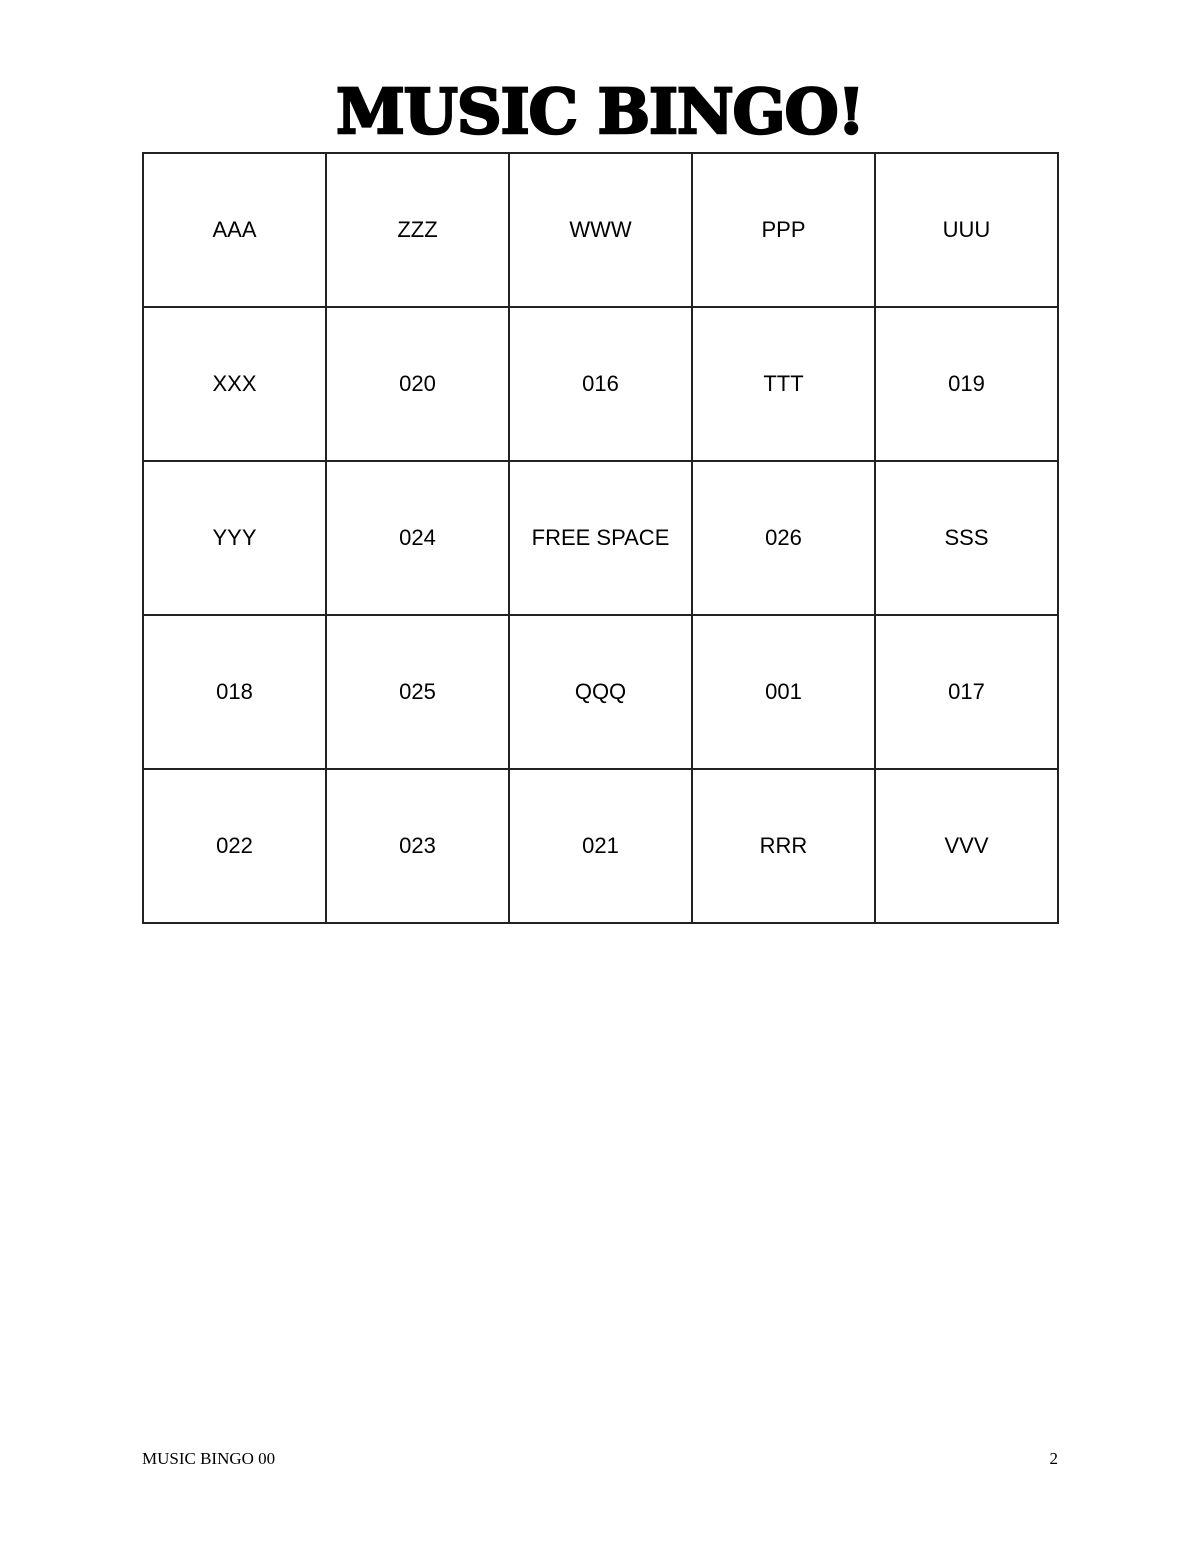 The height and width of the screenshot is (1553, 1200). I want to click on bingo-cell: QQQ, so click(600, 692).